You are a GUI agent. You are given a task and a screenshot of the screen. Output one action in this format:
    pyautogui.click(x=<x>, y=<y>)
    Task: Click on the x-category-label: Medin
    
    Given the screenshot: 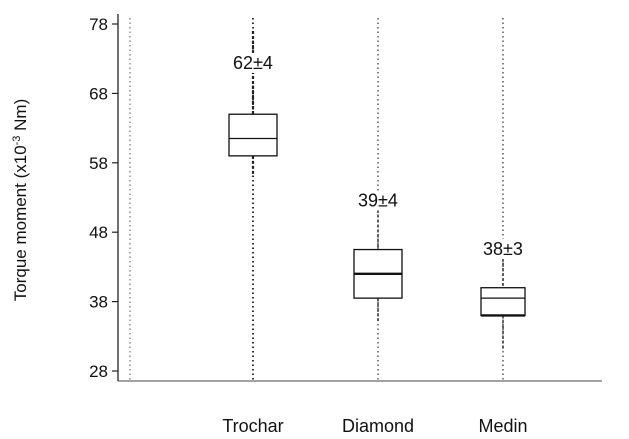 What is the action you would take?
    pyautogui.click(x=502, y=426)
    